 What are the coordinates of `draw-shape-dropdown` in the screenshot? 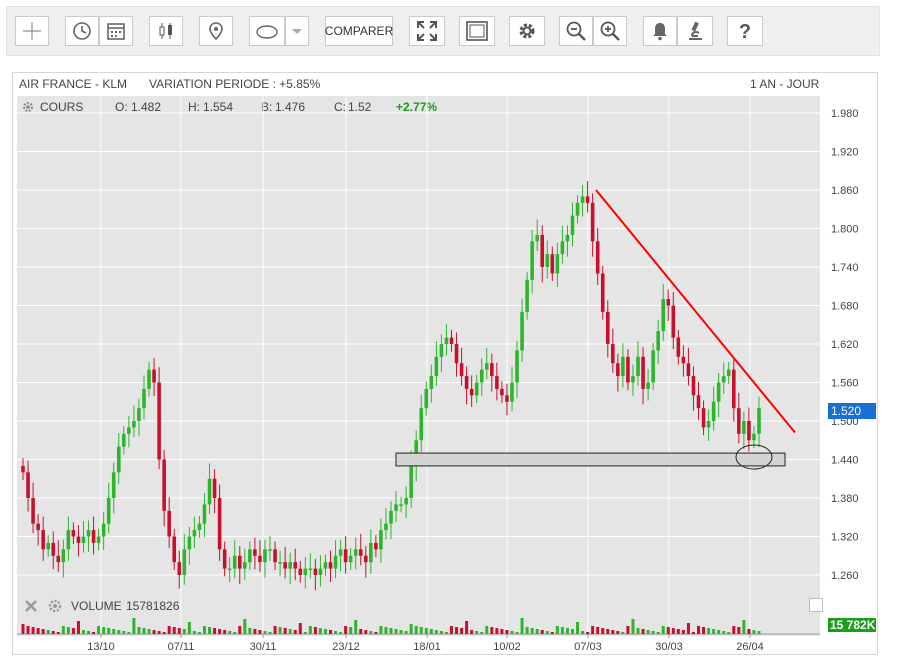 It's located at (297, 31).